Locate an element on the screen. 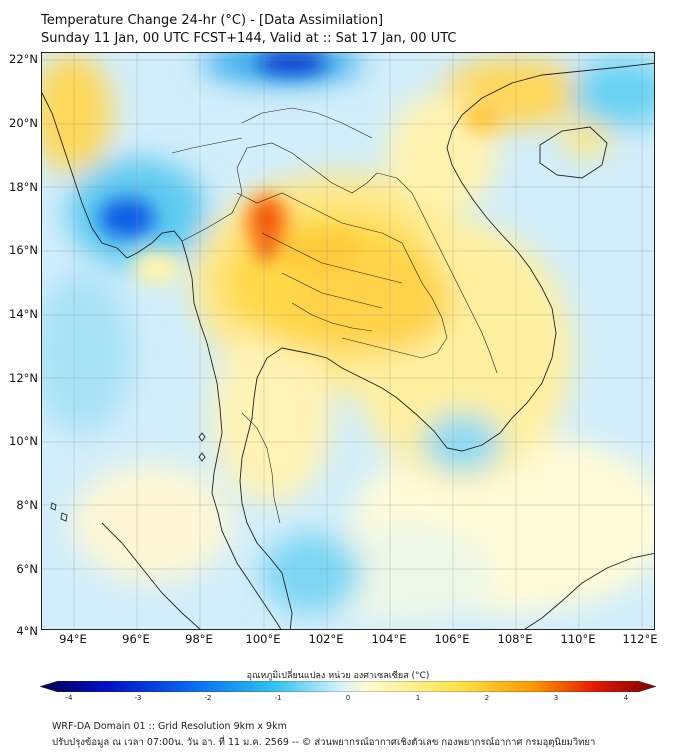 This screenshot has height=756, width=676. colorbar-tick-neg3: -3 is located at coordinates (138, 698).